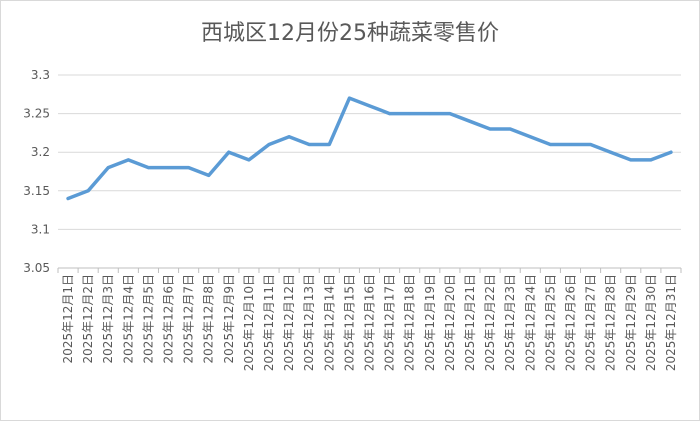  I want to click on y-tick-label: 3.3, so click(40, 75).